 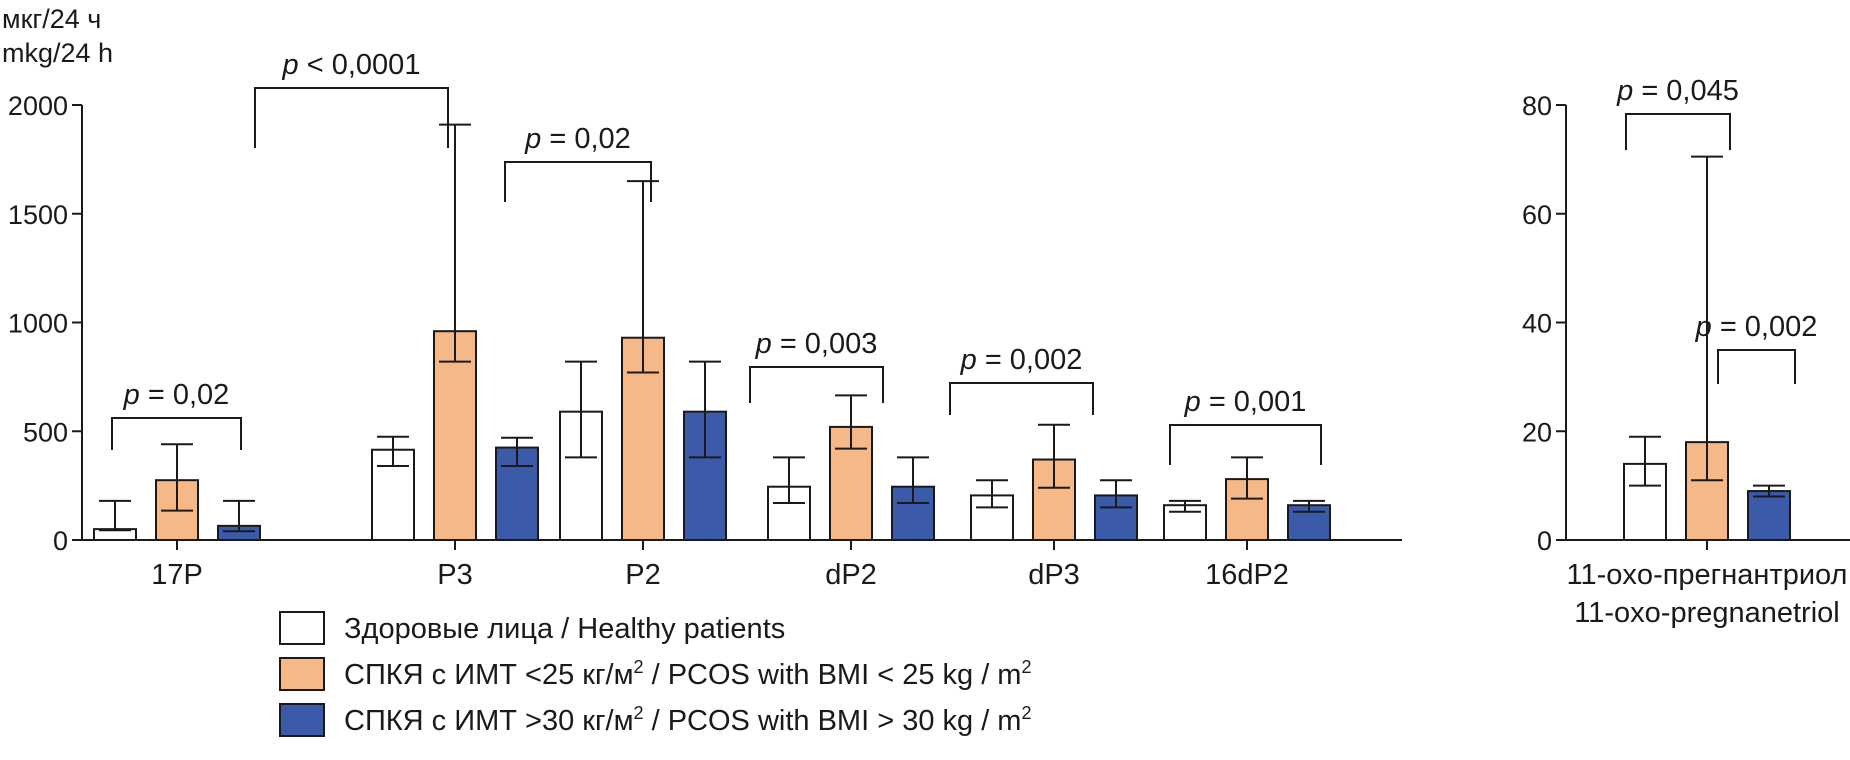 I want to click on legend-item: Здоровые лица / Healthy patients, so click(x=532, y=628).